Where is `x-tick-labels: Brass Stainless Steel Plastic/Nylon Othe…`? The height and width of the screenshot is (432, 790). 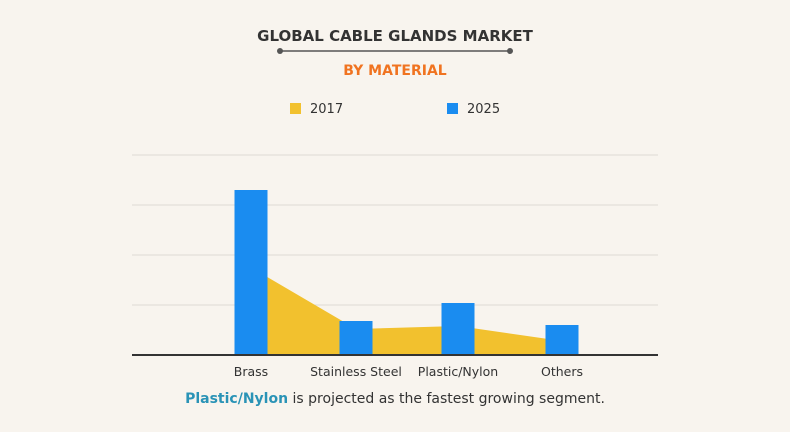
x-tick-labels: Brass Stainless Steel Plastic/Nylon Othe… is located at coordinates (408, 371).